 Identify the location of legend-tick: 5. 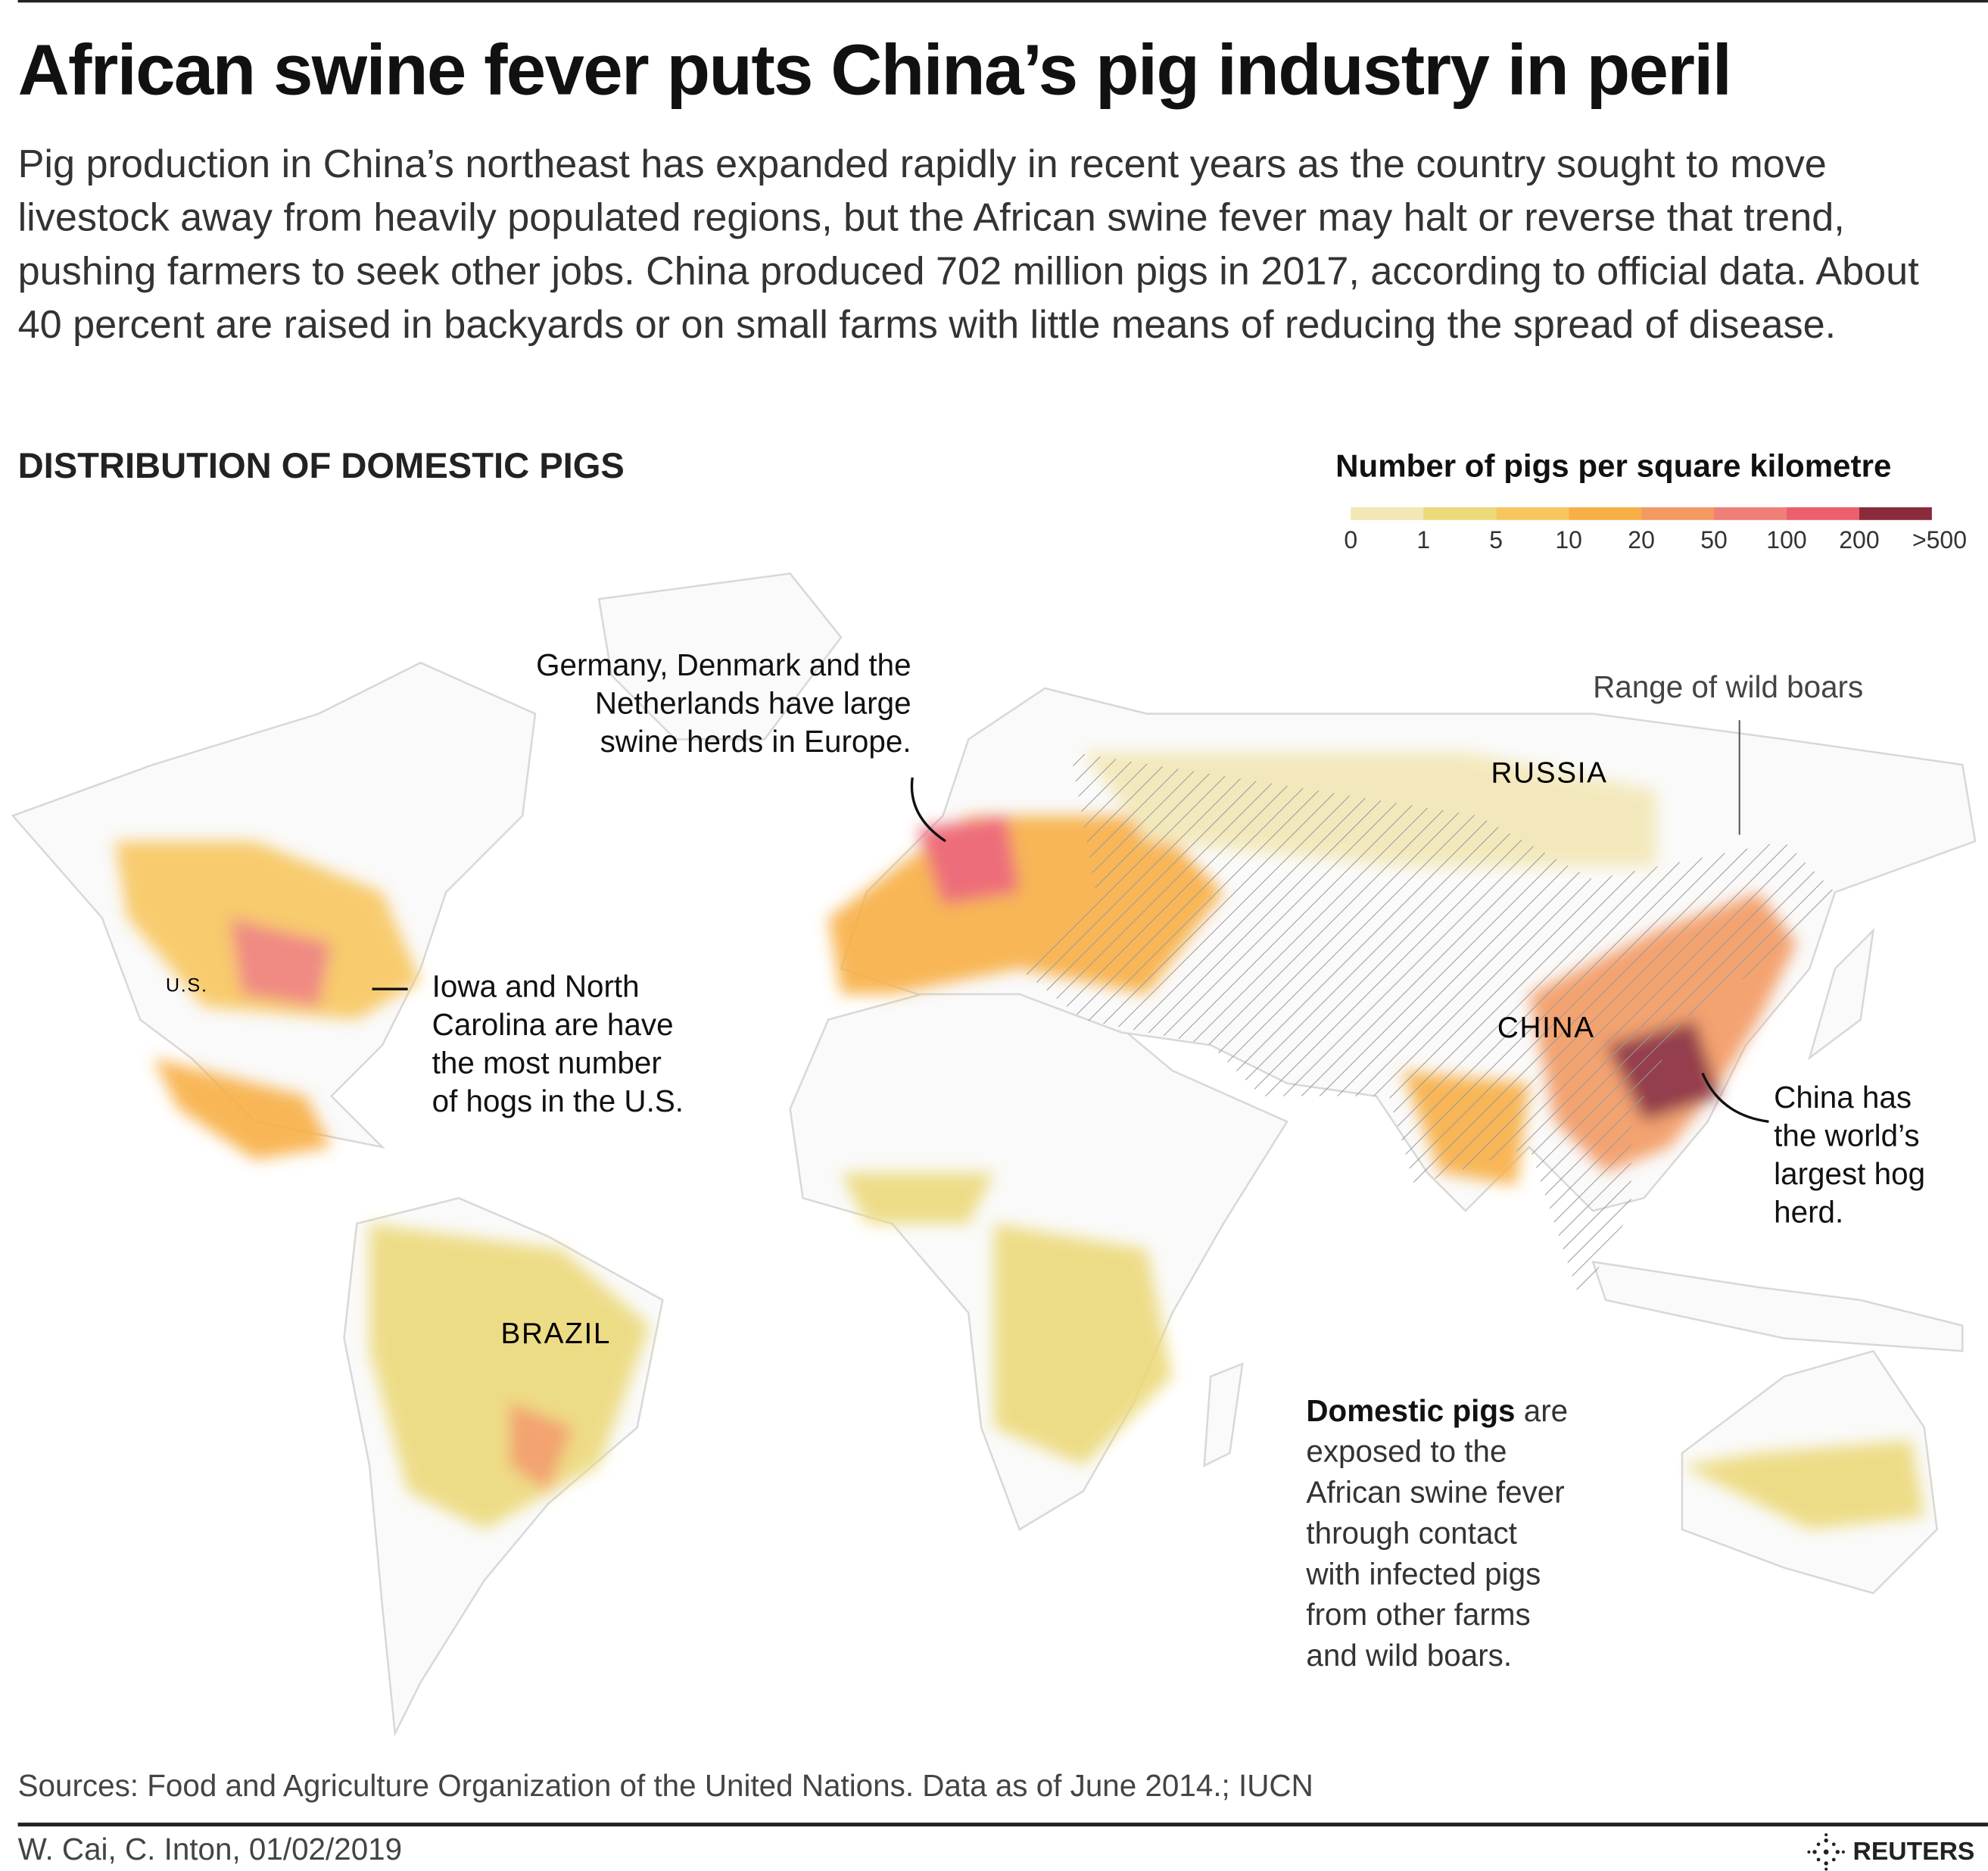
(1496, 541).